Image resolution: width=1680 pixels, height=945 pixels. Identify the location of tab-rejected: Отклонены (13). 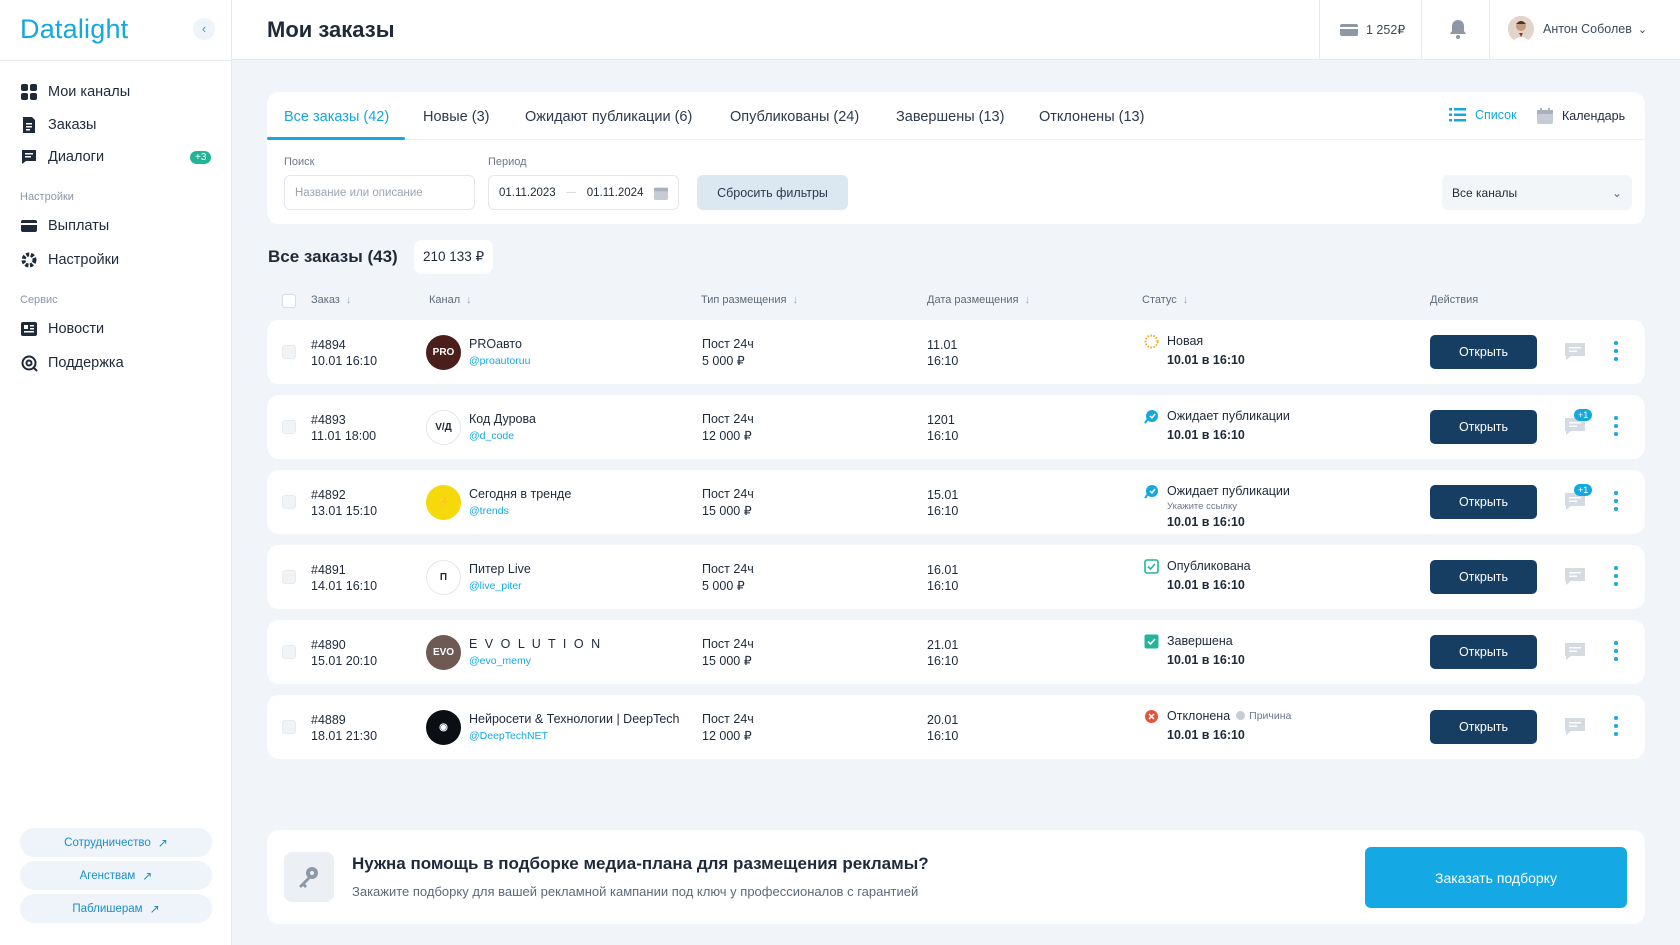
(1092, 117).